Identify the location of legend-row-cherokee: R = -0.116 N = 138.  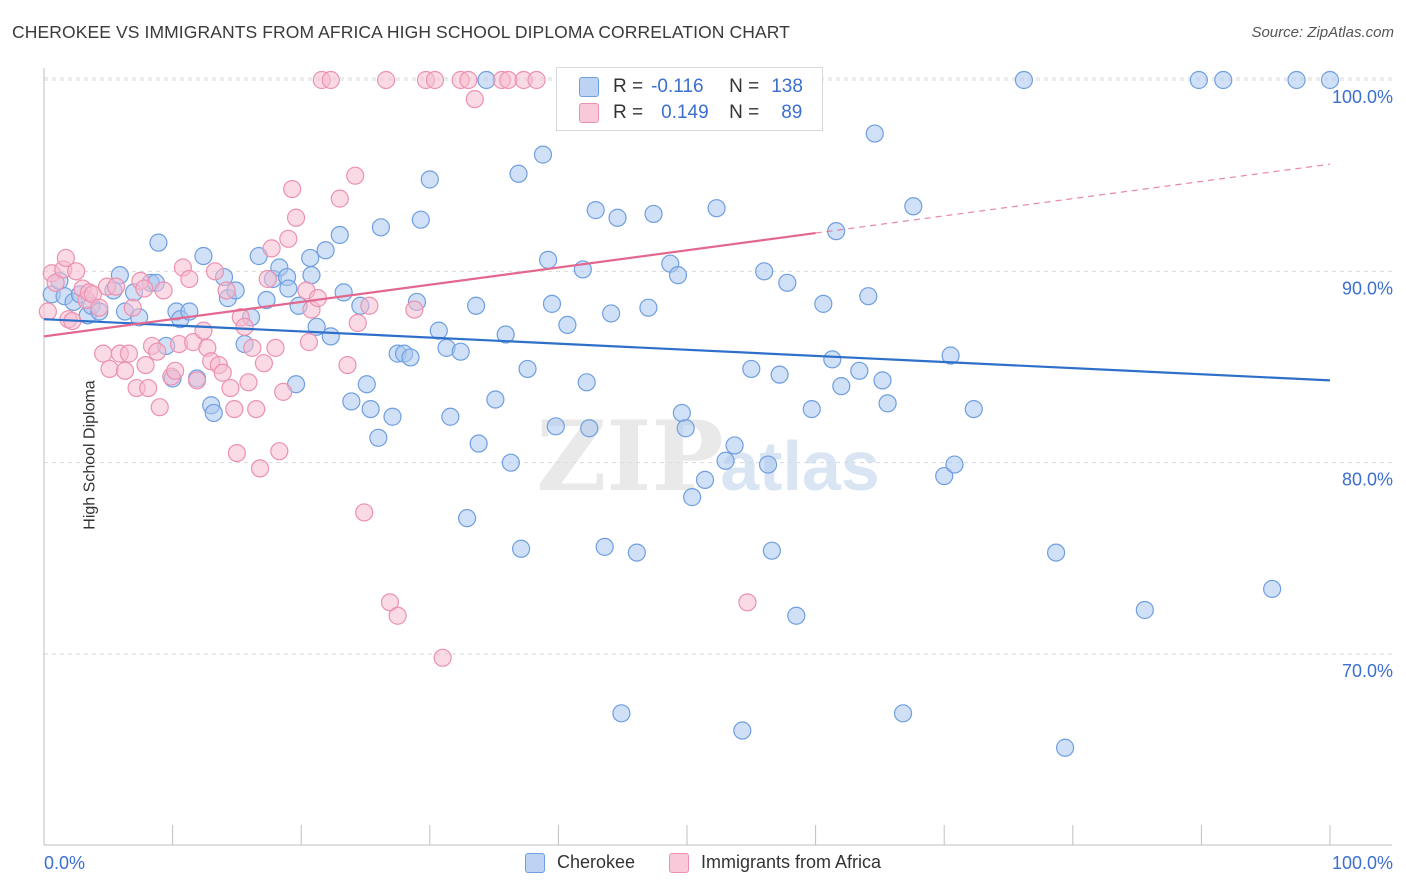
(691, 87).